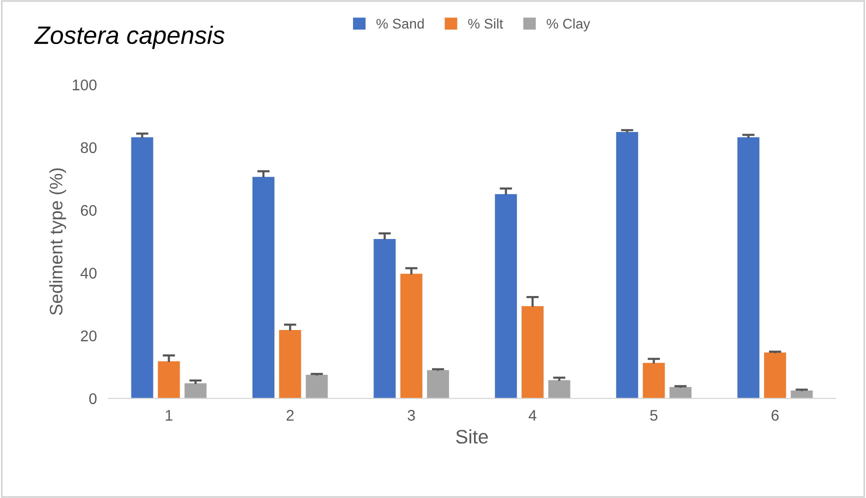 This screenshot has height=498, width=866. Describe the element at coordinates (88, 148) in the screenshot. I see `y-tick-label: 80` at that location.